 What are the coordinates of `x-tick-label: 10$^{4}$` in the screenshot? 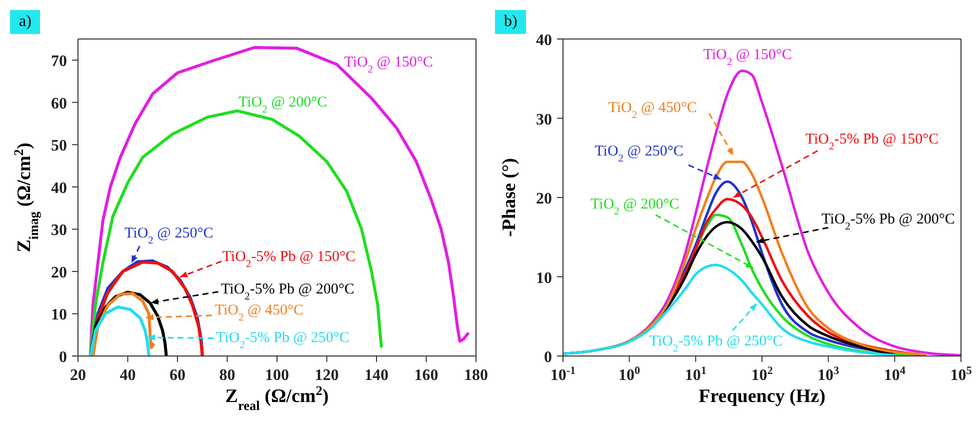 It's located at (895, 374).